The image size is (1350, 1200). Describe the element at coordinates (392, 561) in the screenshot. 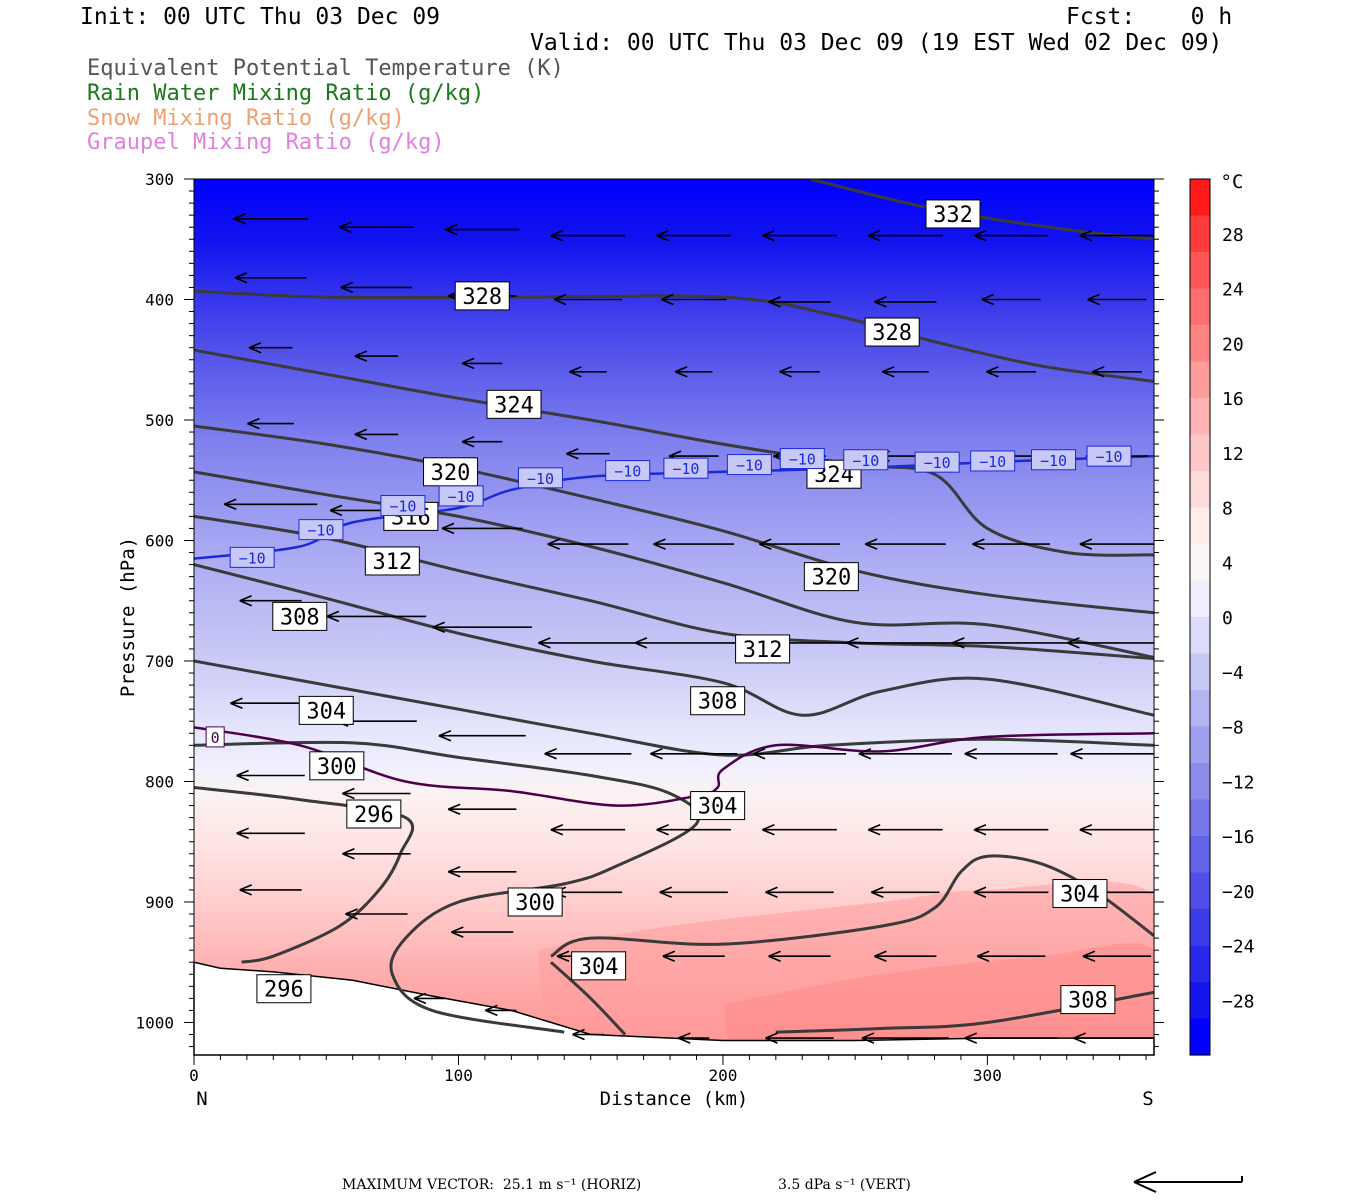

I see `contour-label: 312` at that location.